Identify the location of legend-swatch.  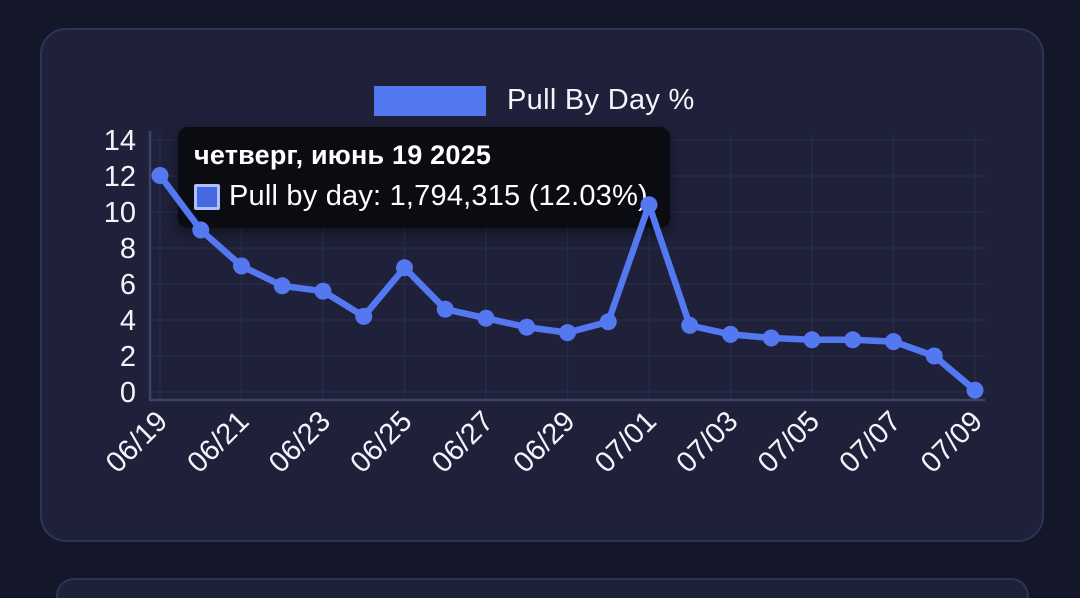
(430, 100).